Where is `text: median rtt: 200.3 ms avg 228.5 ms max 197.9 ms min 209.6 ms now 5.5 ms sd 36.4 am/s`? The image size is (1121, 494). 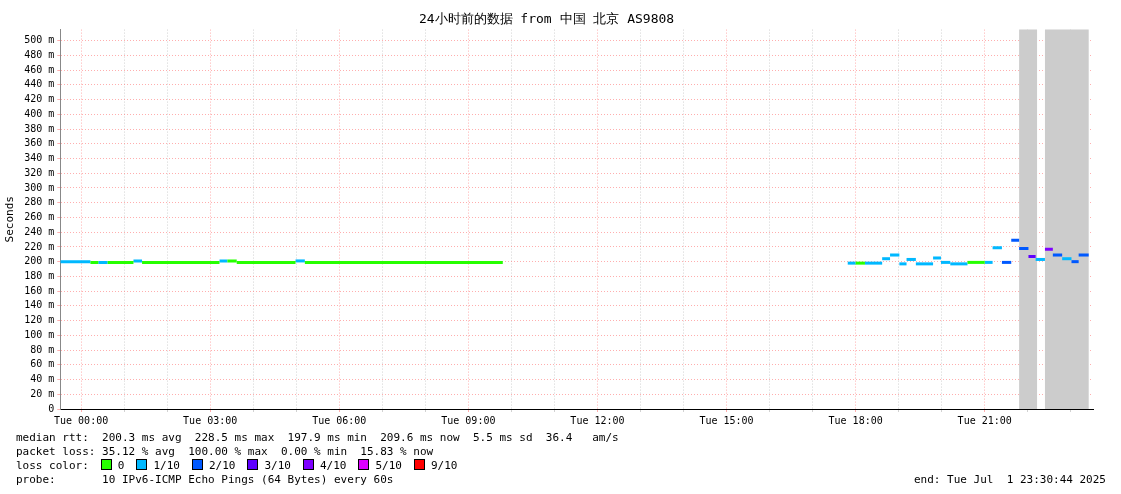
text: median rtt: 200.3 ms avg 228.5 ms max 197.9 ms min 209.6 ms now 5.5 ms sd 36.4 am/s is located at coordinates (318, 438).